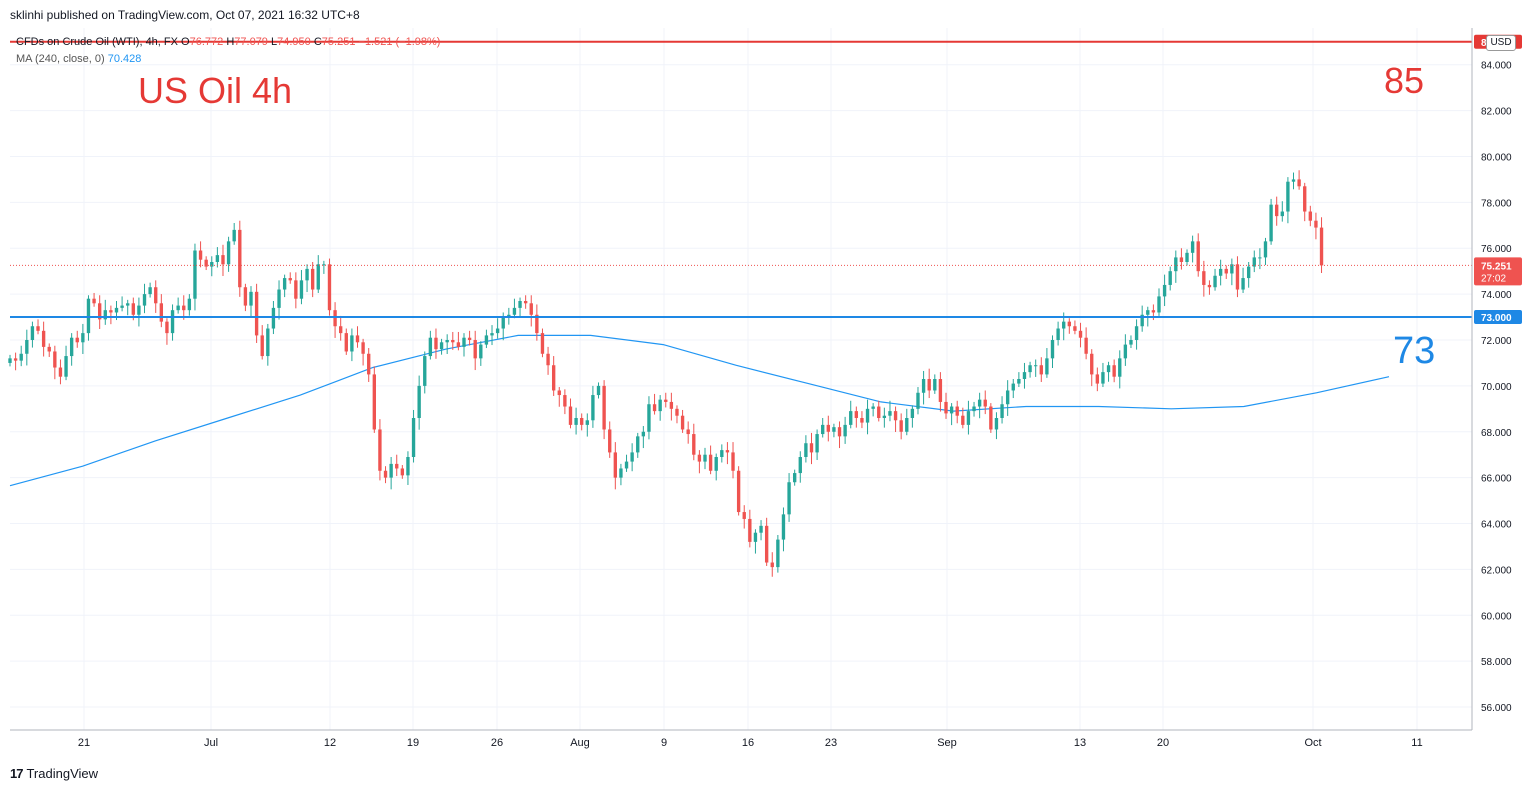 Image resolution: width=1536 pixels, height=792 pixels. What do you see at coordinates (1496, 157) in the screenshot?
I see `price-tick-label: 80.000` at bounding box center [1496, 157].